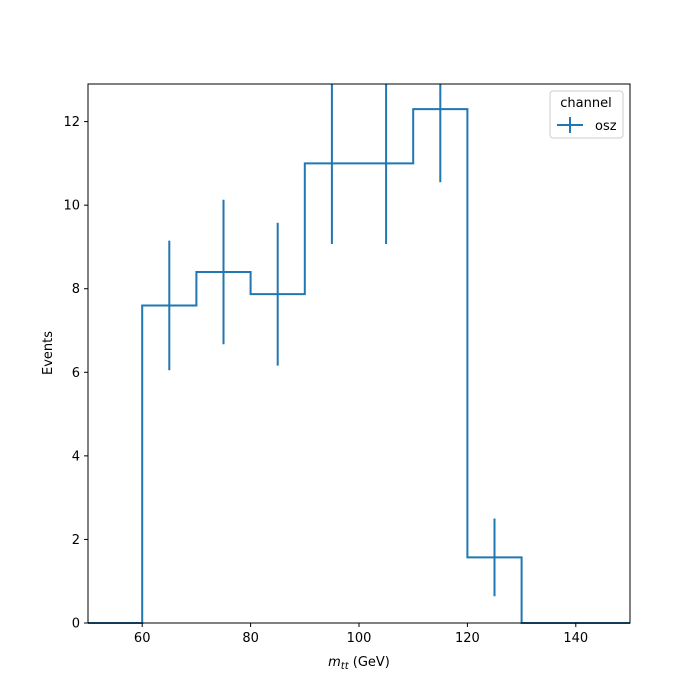  I want to click on y-tick-label-6: 6, so click(76, 373).